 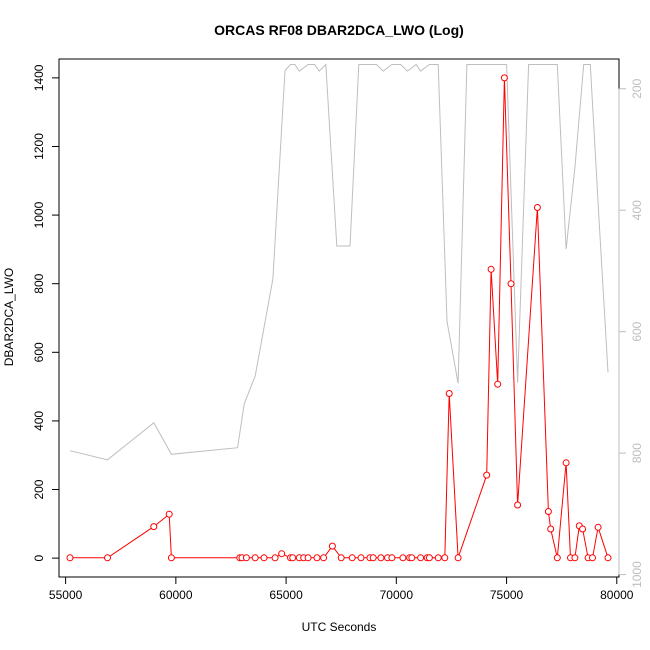 I want to click on x-tick-label: 55000, so click(x=66, y=595).